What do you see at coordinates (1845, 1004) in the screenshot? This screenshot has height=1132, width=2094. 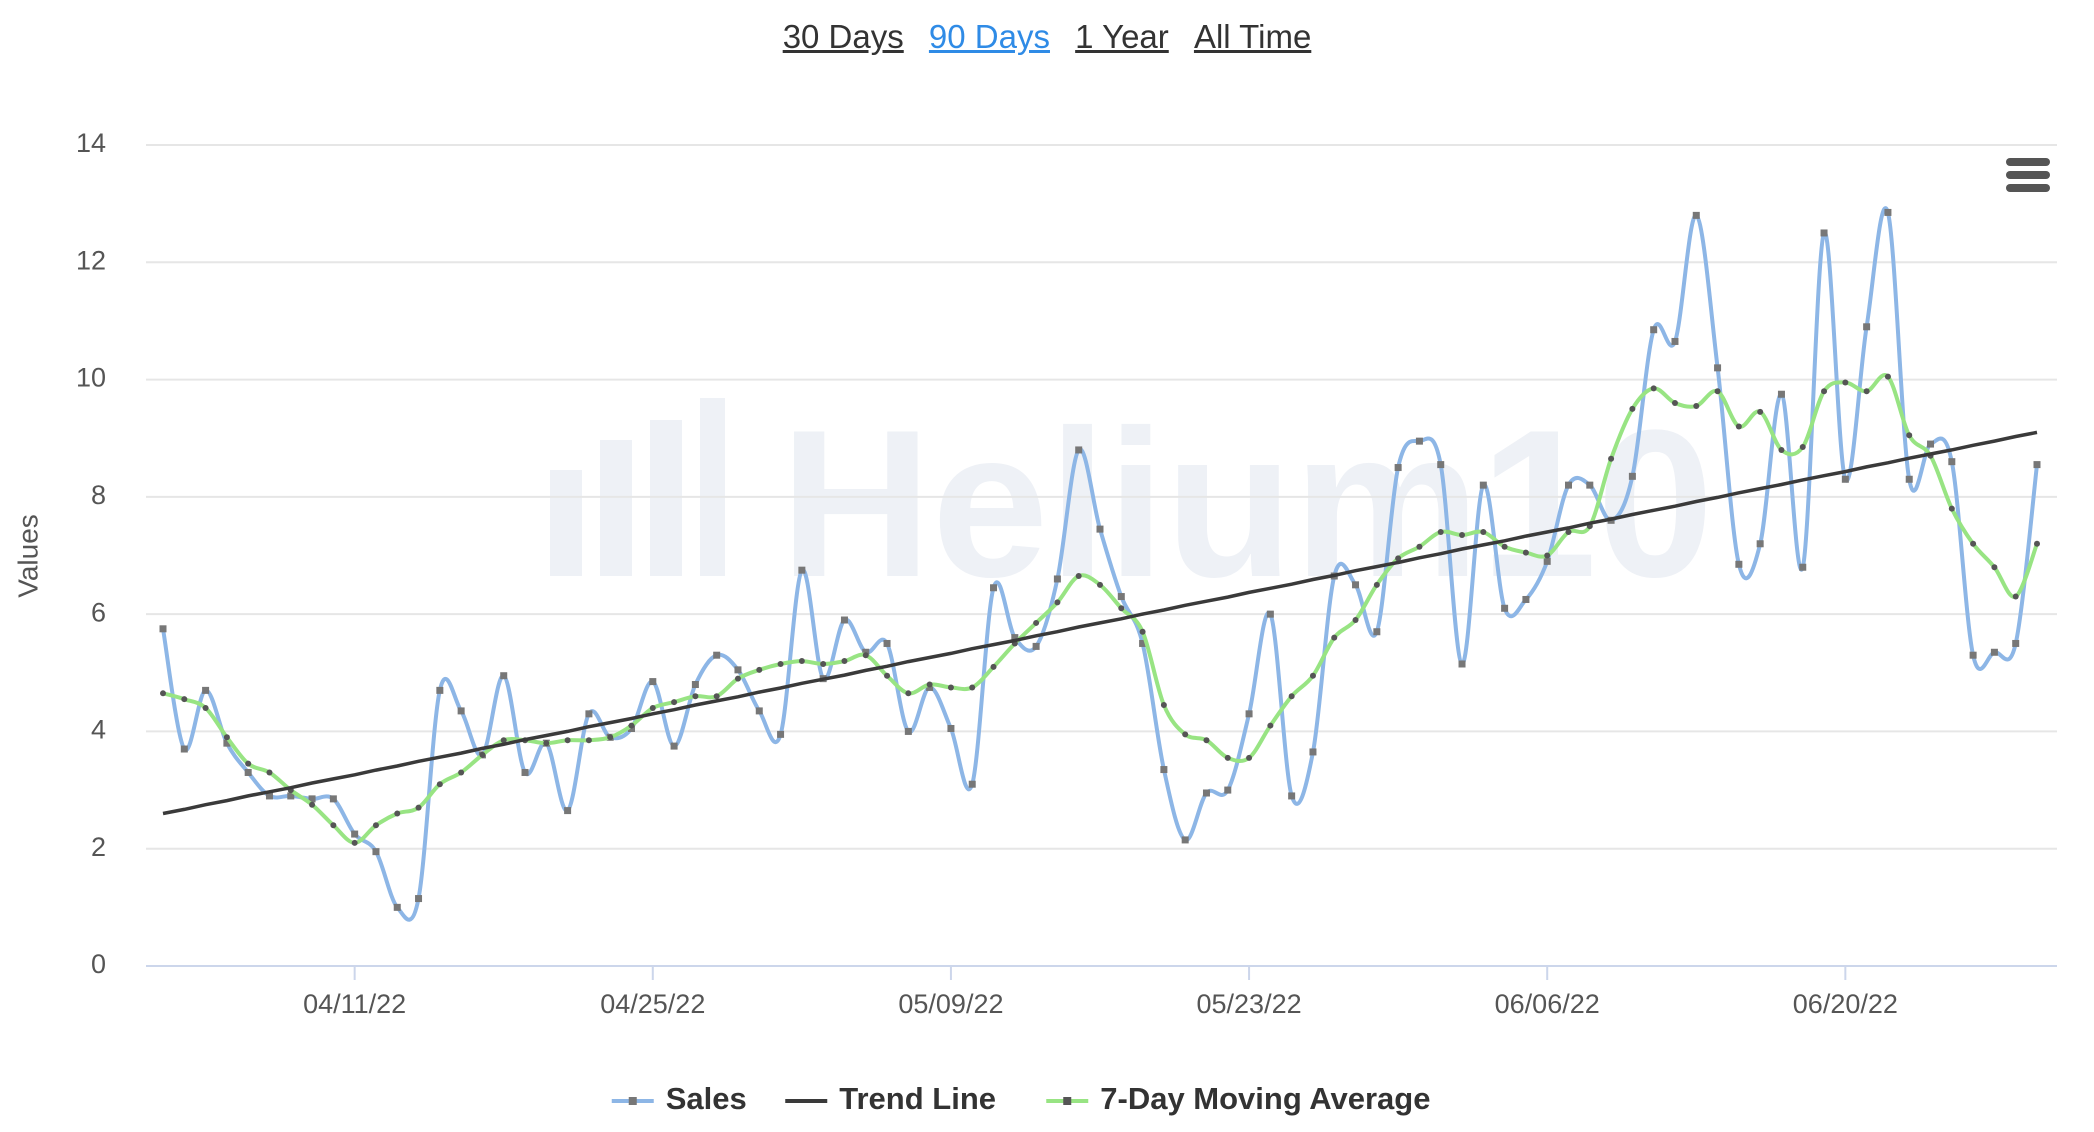 I see `x-tick-label: 06/20/22` at bounding box center [1845, 1004].